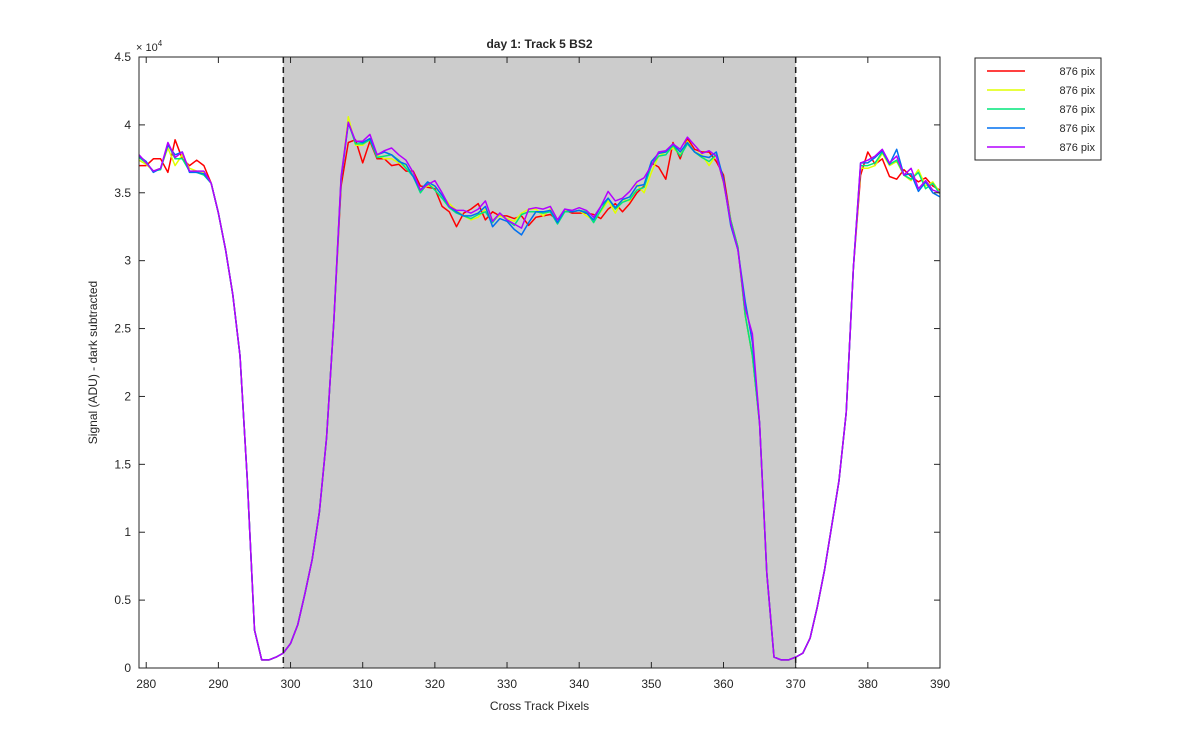 The width and height of the screenshot is (1200, 750). Describe the element at coordinates (1078, 72) in the screenshot. I see `legend-label-1: 876 pix` at that location.